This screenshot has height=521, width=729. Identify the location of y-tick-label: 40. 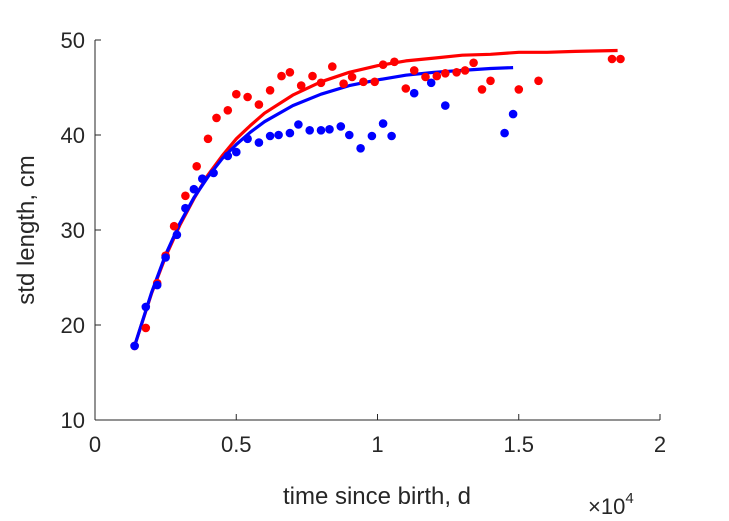
(73, 135).